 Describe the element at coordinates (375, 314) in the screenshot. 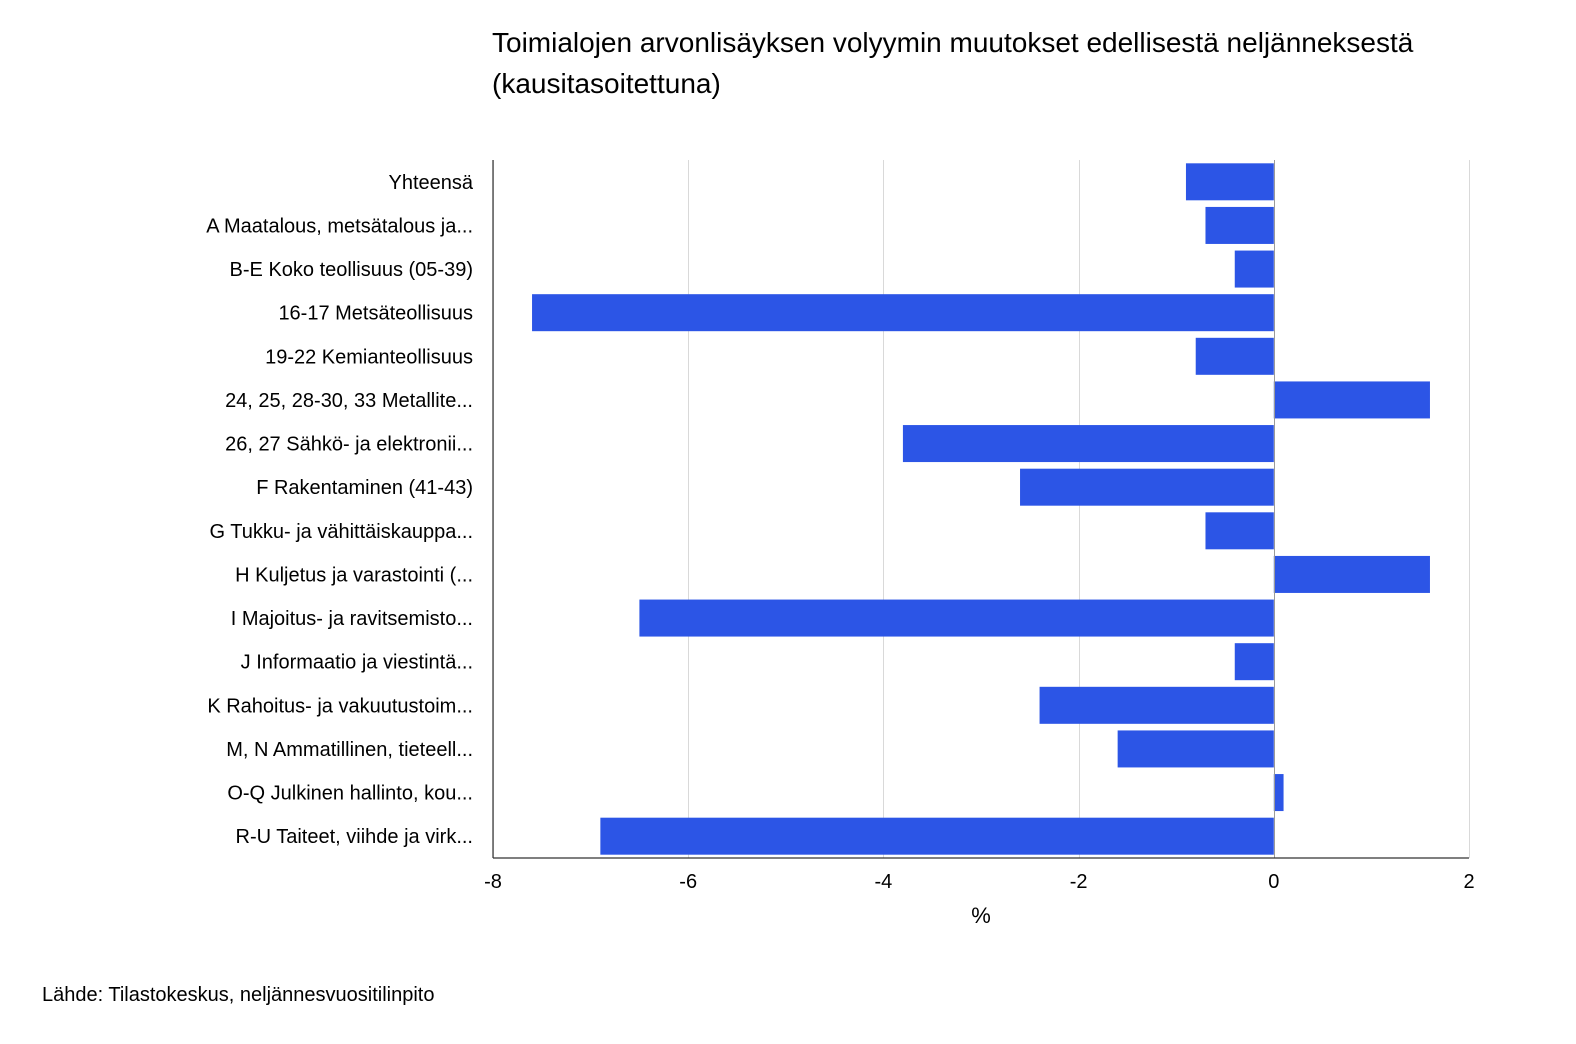

I see `category-label: 16-17 Metsäteollisuus` at that location.